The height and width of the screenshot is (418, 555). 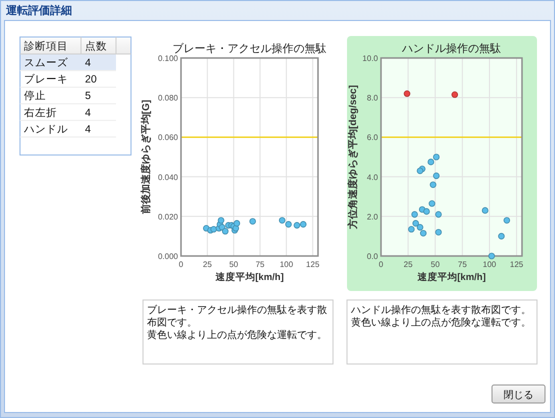 What do you see at coordinates (168, 256) in the screenshot?
I see `y-tick-label: 0.000` at bounding box center [168, 256].